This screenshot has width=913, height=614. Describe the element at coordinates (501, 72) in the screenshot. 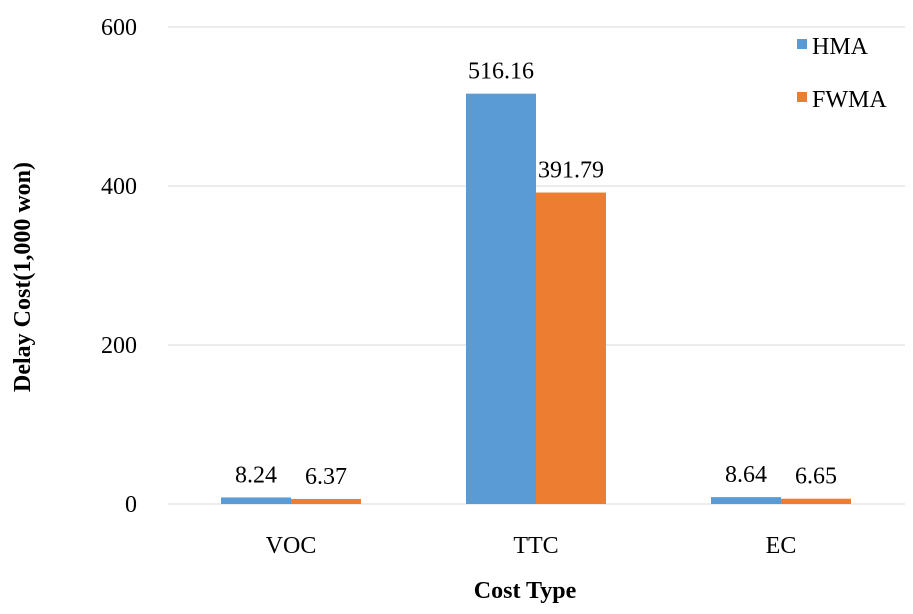

I see `data-label: 516.16` at that location.